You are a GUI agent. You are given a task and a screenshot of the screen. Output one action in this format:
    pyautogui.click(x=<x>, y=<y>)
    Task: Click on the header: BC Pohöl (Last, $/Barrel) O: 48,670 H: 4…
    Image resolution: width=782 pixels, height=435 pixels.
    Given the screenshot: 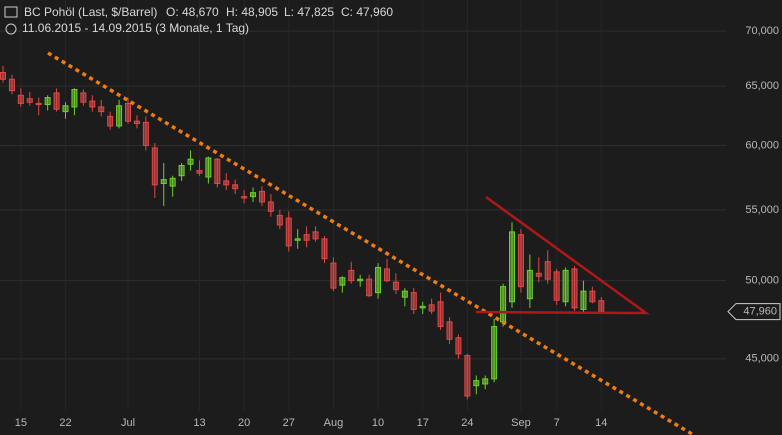 What is the action you would take?
    pyautogui.click(x=198, y=20)
    